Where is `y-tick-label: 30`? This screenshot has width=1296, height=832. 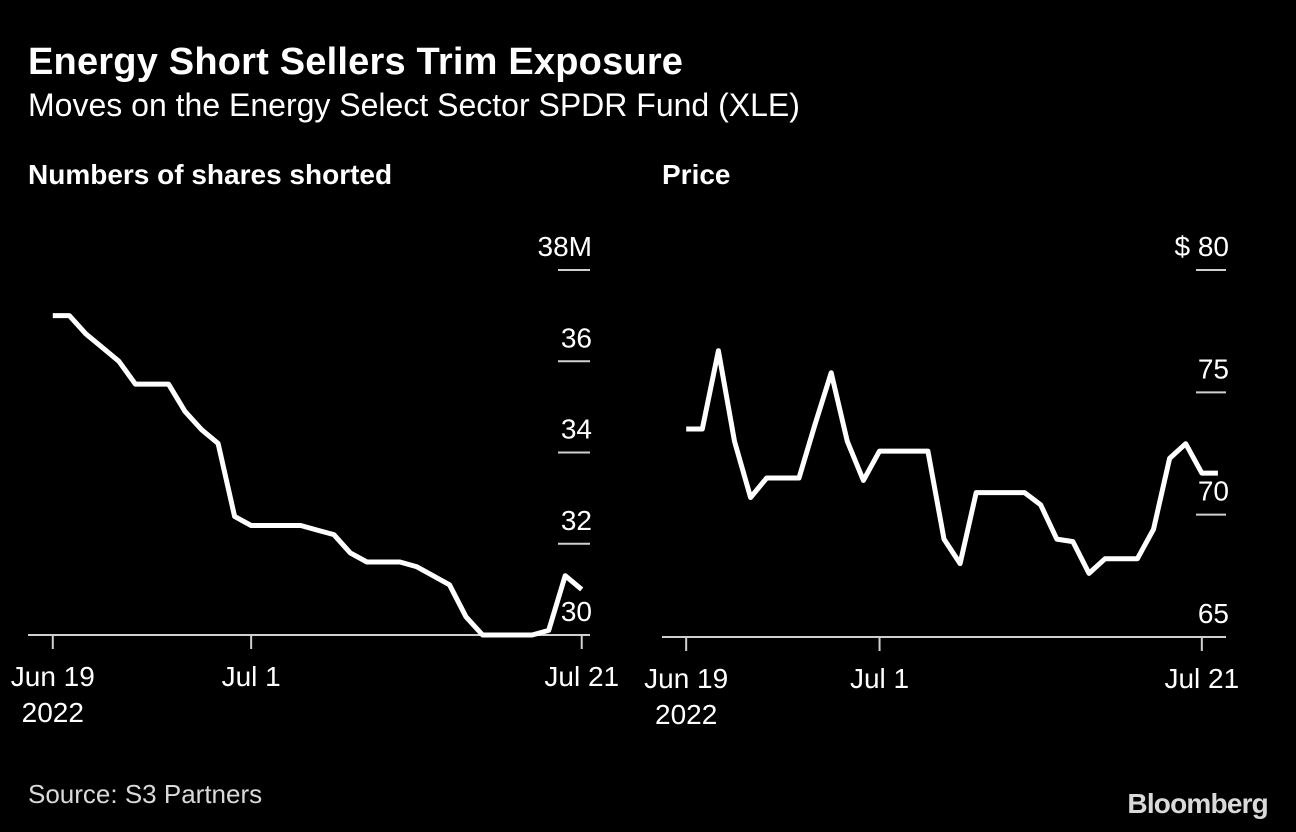 y-tick-label: 30 is located at coordinates (576, 611).